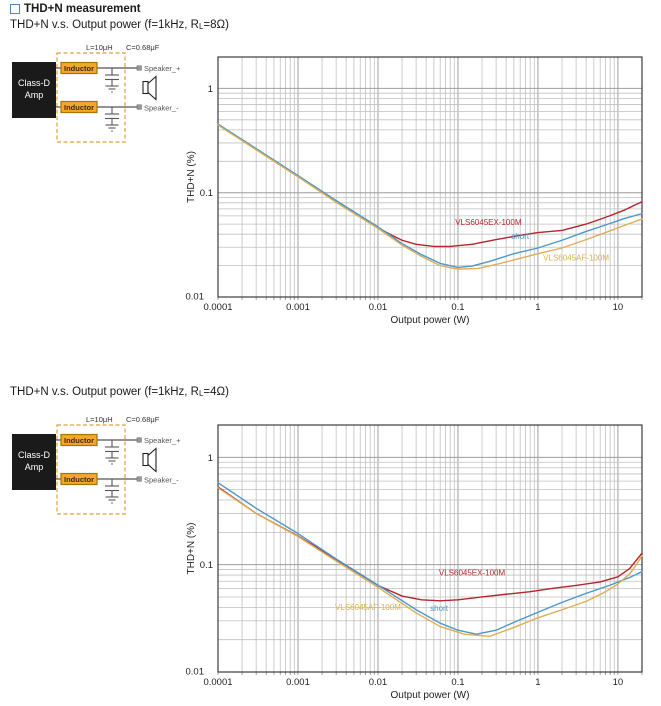 The height and width of the screenshot is (706, 661). Describe the element at coordinates (104, 25) in the screenshot. I see `chart1-title-prefix: THD+N v.s. Output power (f=1kHz, R` at that location.